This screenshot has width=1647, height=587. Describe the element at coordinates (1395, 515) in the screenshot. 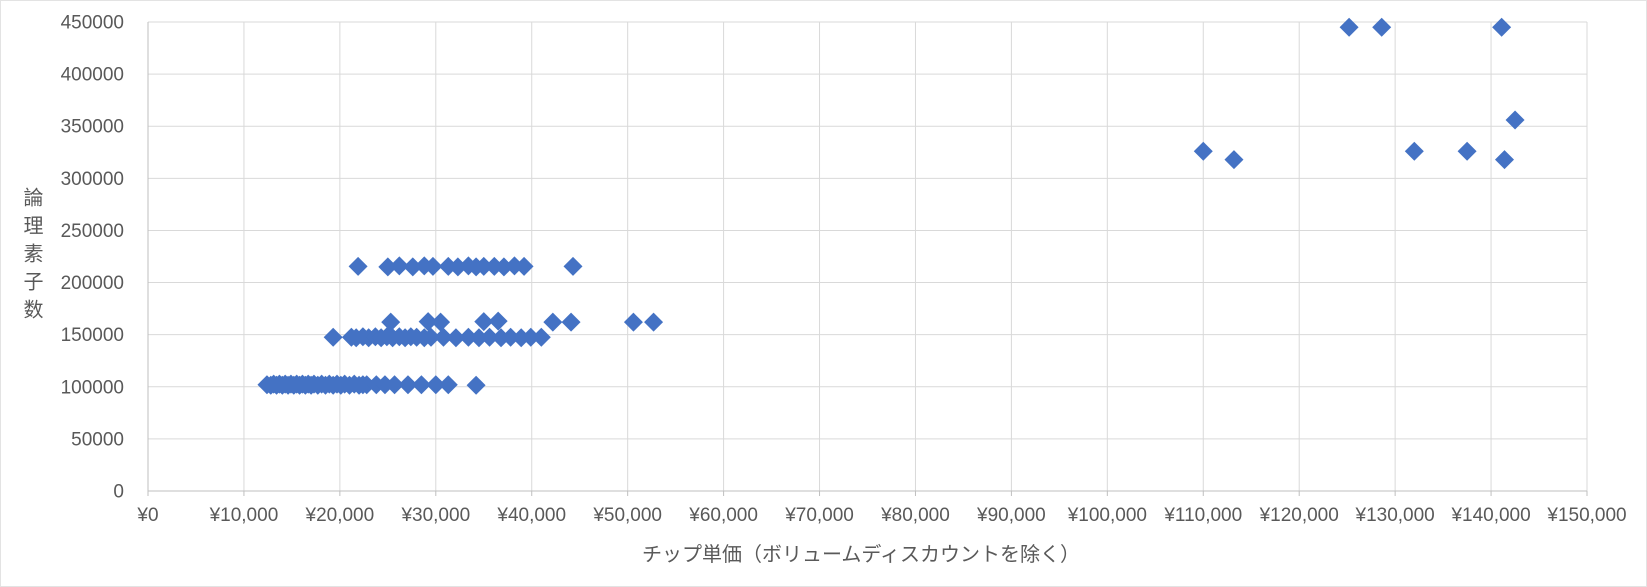

I see `x-tick-label: ¥130,000` at that location.